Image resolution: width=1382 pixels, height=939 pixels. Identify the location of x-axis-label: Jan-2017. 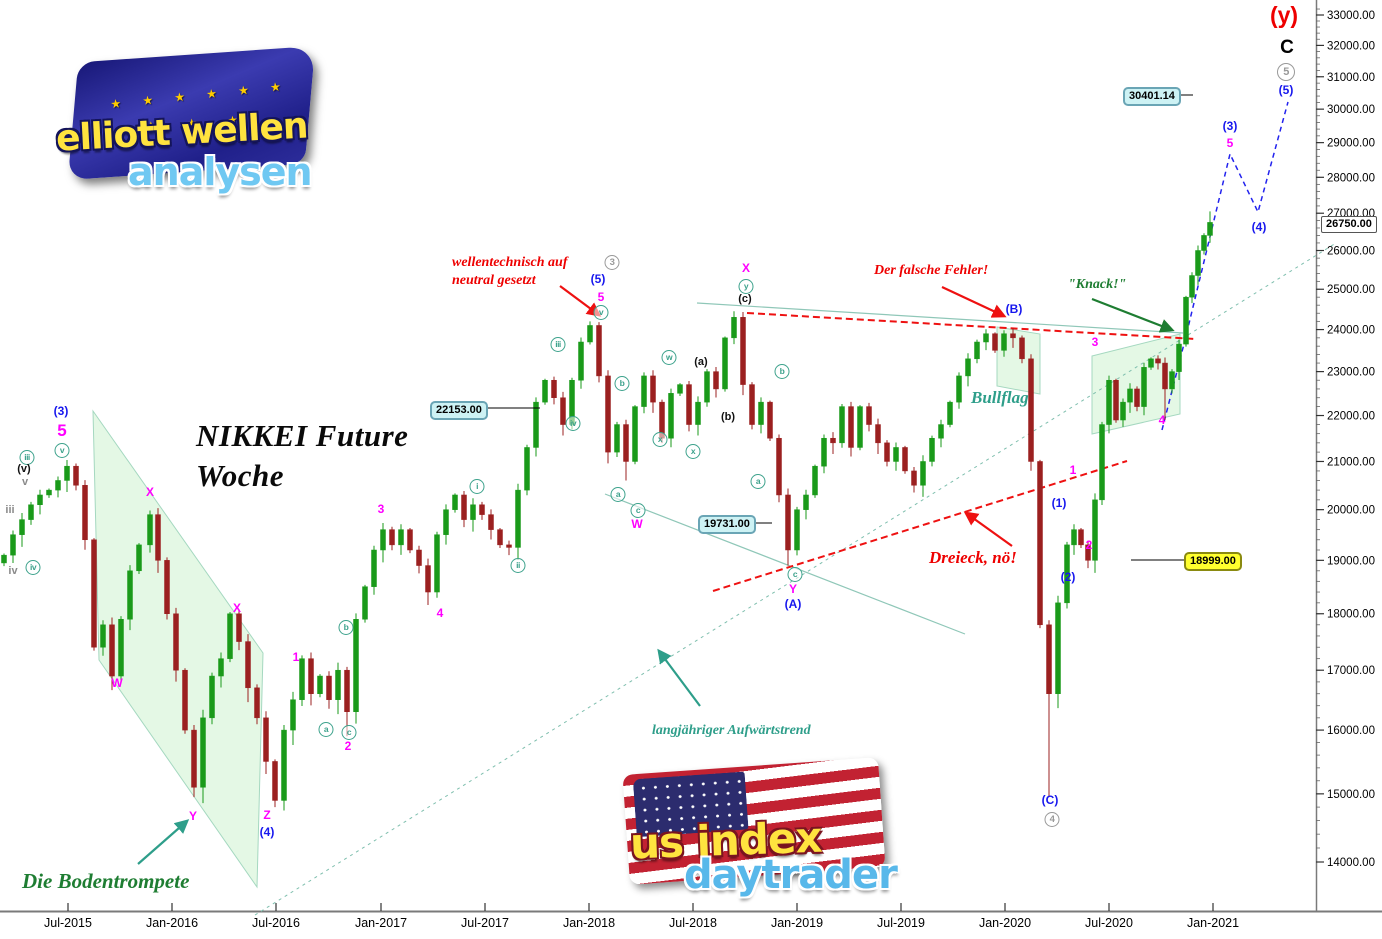
(381, 923).